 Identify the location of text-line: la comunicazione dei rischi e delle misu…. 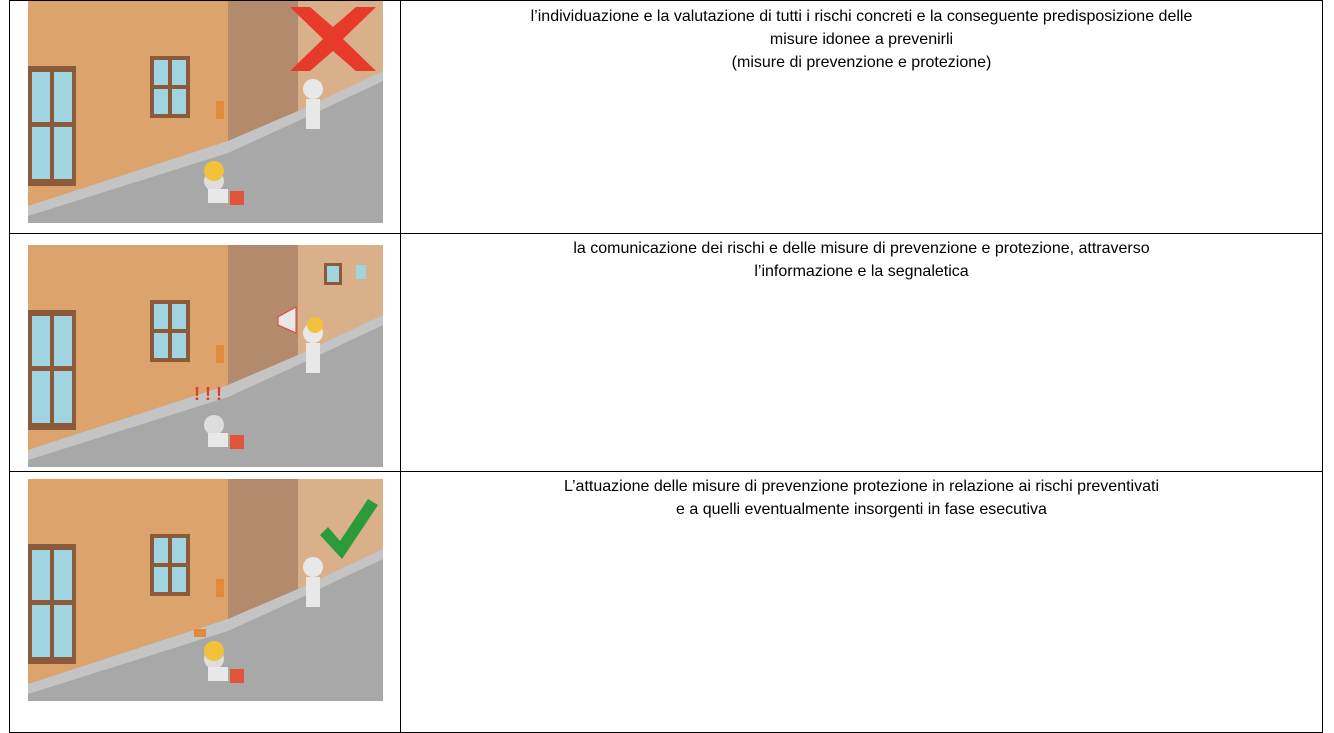
(861, 248).